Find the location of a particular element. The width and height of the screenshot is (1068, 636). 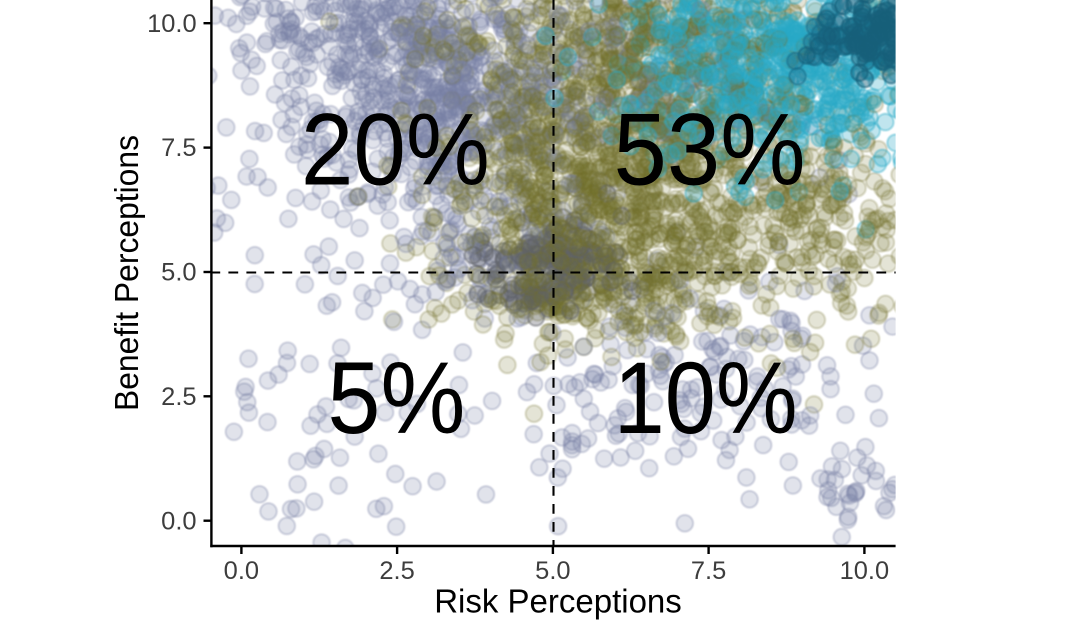

svg-text: Benefit Perceptions is located at coordinates (126, 273).